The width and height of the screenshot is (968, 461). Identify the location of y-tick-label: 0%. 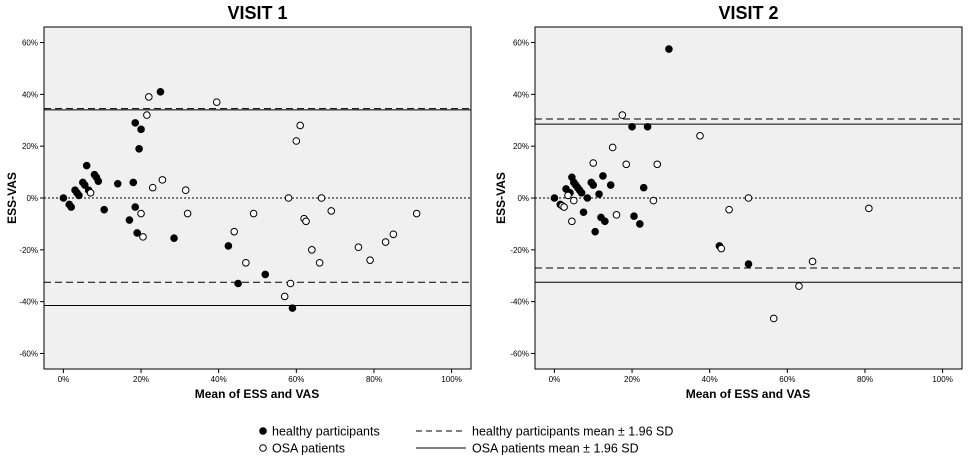
(523, 198).